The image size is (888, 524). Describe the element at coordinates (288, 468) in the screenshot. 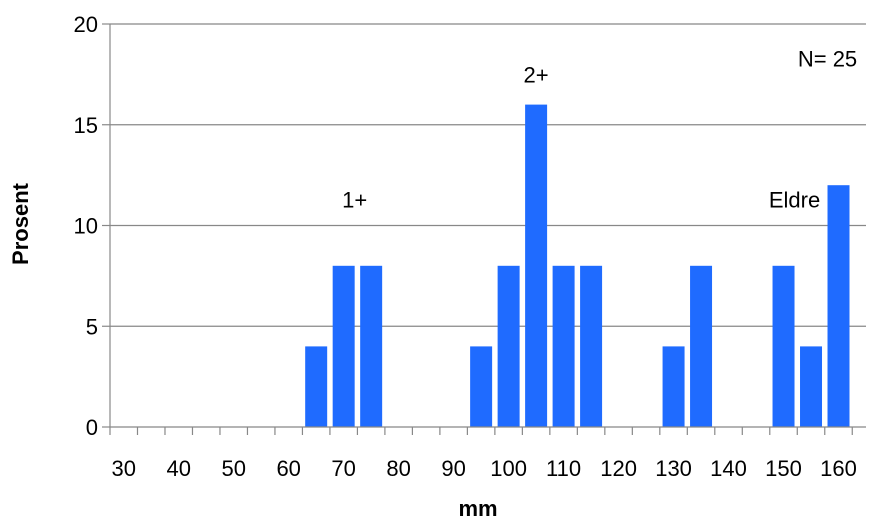

I see `x-tick-label-60: 60` at that location.